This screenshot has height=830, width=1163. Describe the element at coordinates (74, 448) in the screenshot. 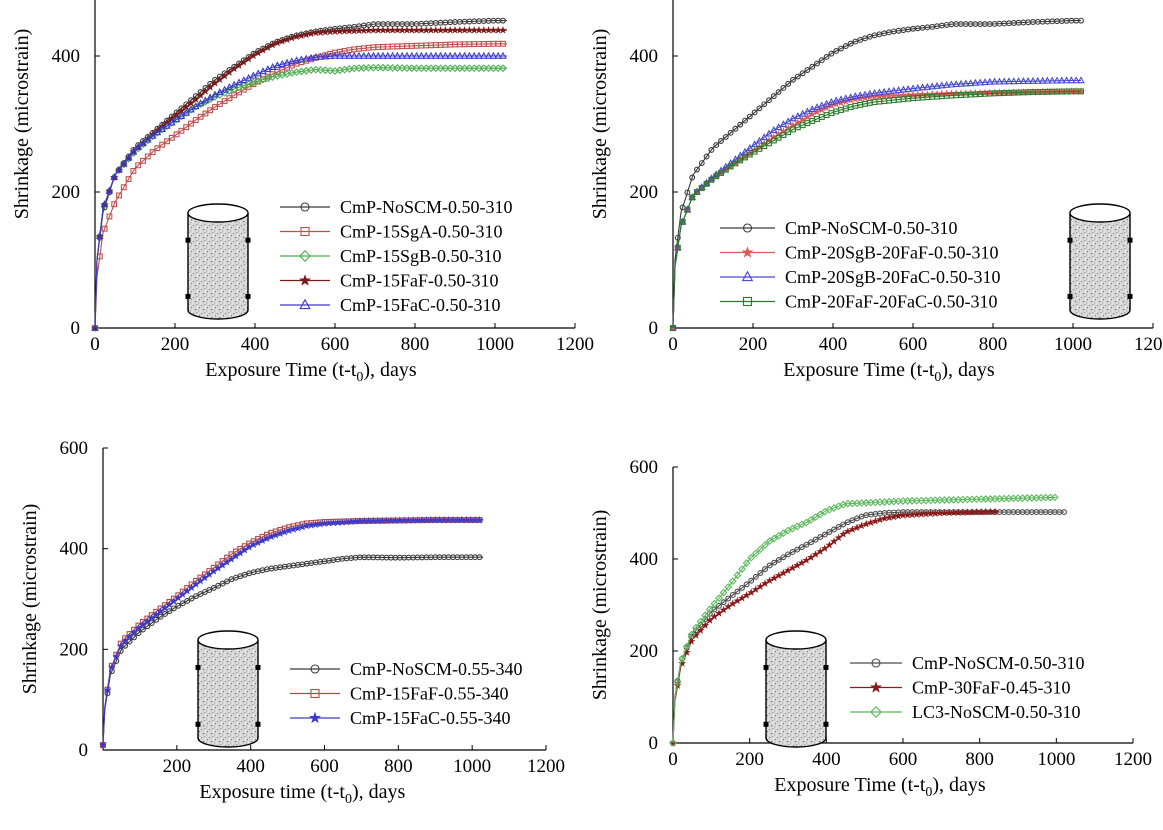

I see `y-tick-label: 600` at that location.